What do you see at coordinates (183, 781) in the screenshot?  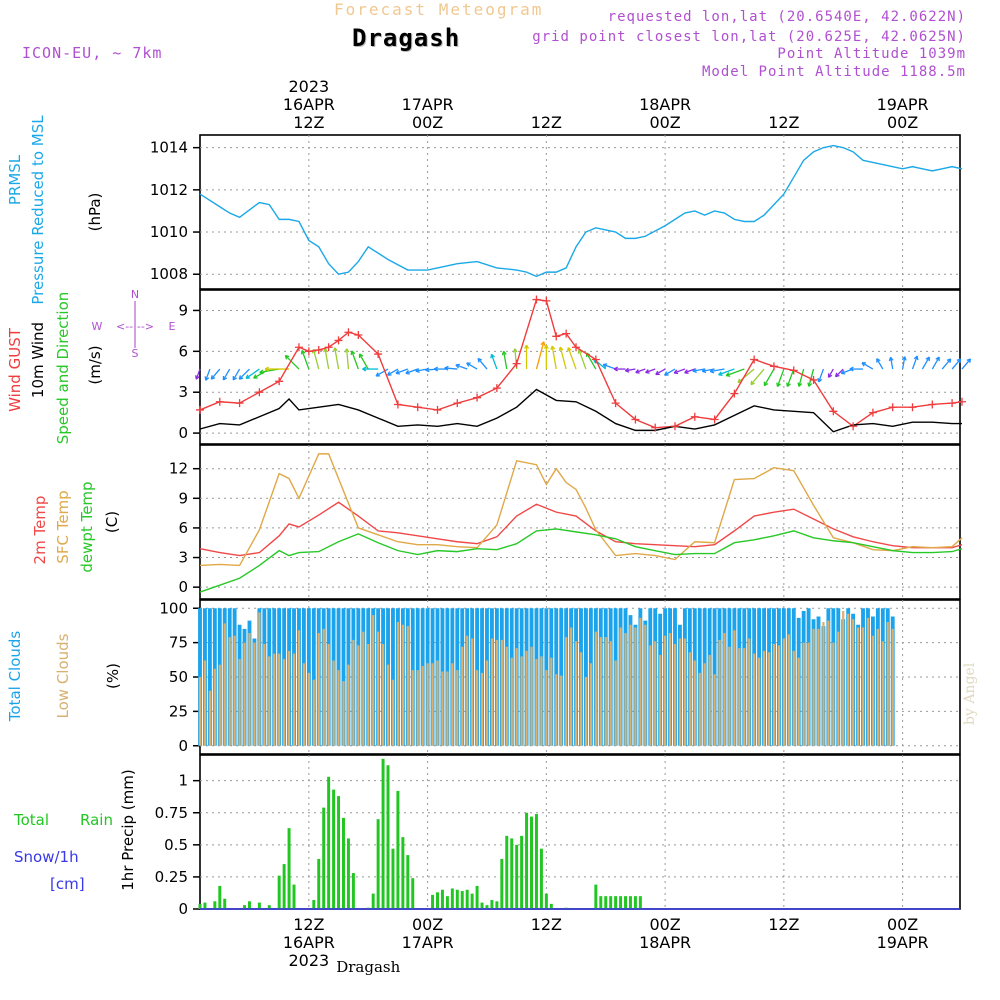 I see `precip-ytick-label: 1` at bounding box center [183, 781].